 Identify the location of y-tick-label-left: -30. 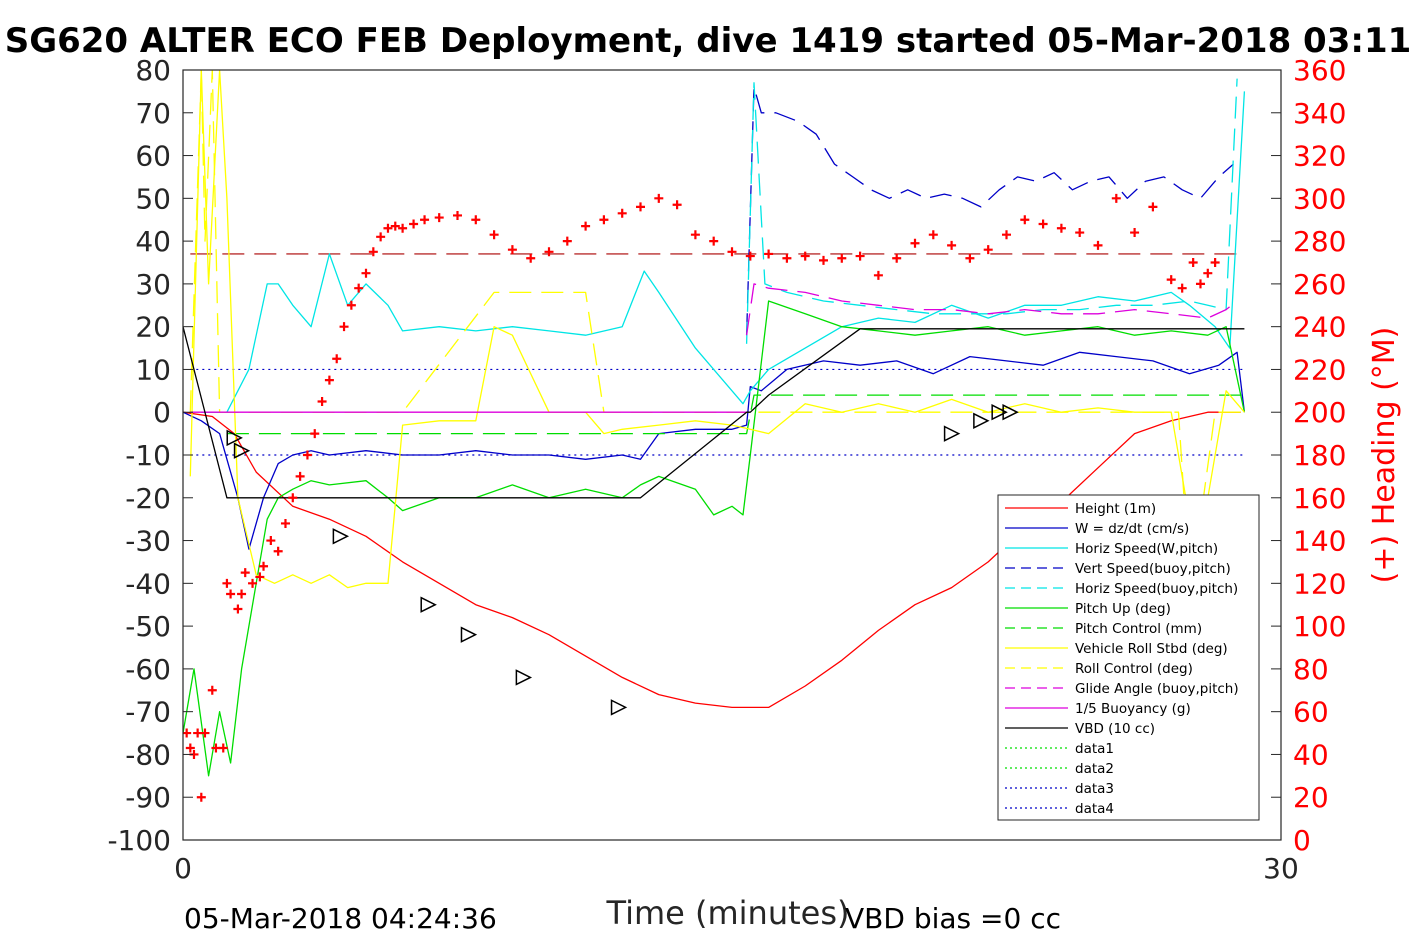
(148, 541).